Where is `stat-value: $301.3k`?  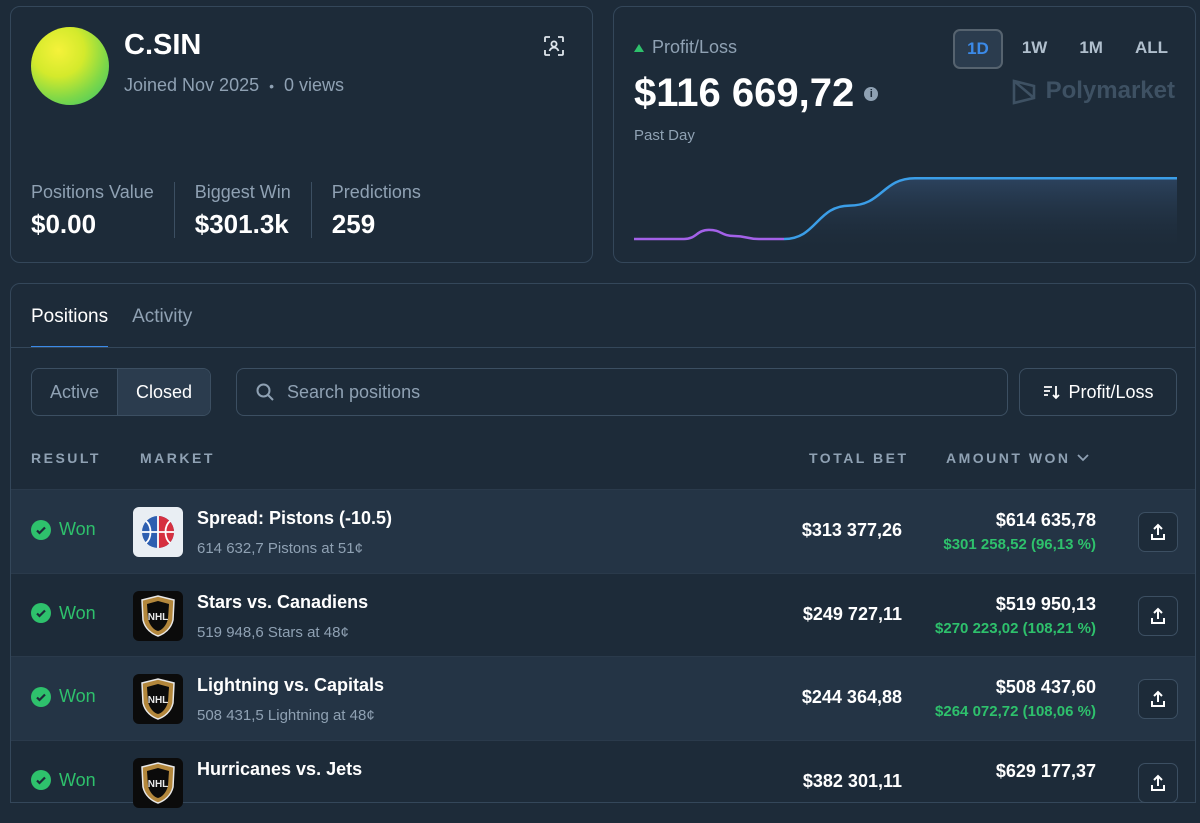 stat-value: $301.3k is located at coordinates (243, 224).